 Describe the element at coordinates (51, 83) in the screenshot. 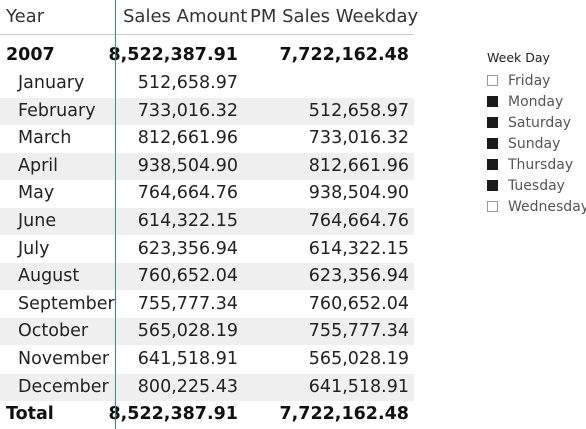

I see `month-label: January` at that location.